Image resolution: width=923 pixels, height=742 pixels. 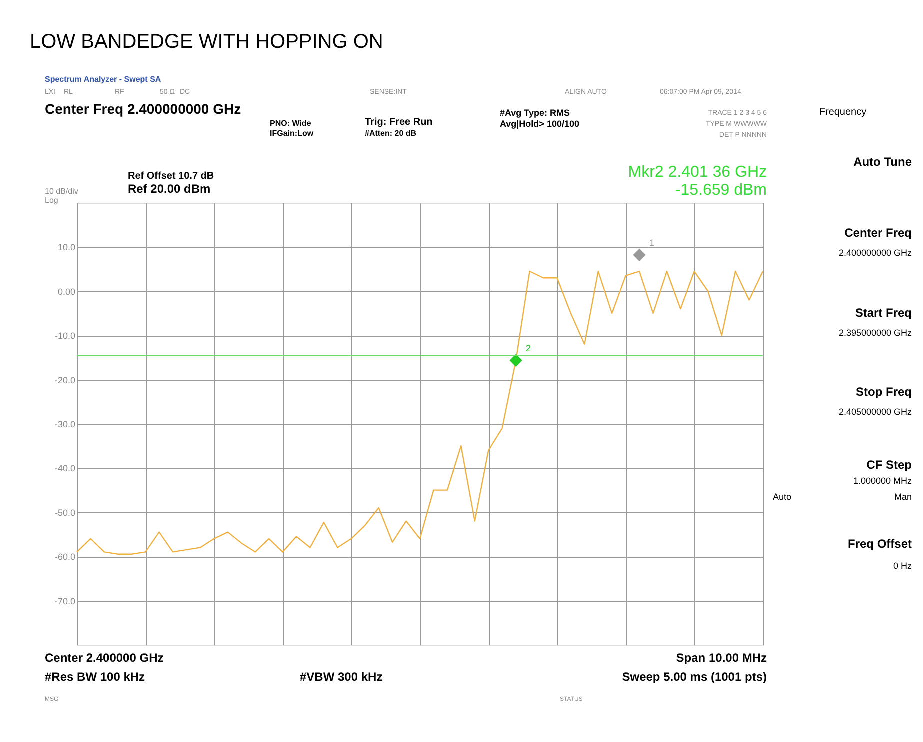 I want to click on text: 0 Hz, so click(x=902, y=566).